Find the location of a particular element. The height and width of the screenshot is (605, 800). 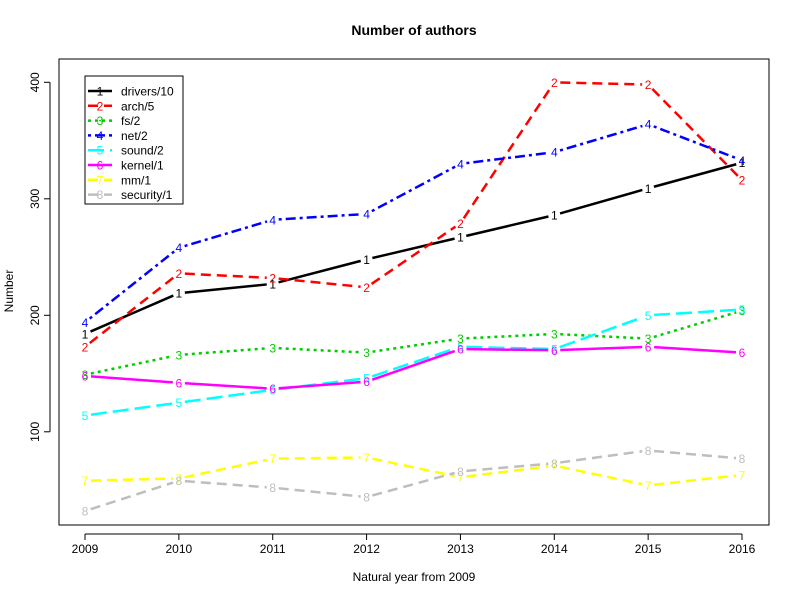

series-security-1: 8 8 8 8 8 8 8 8 is located at coordinates (414, 481).